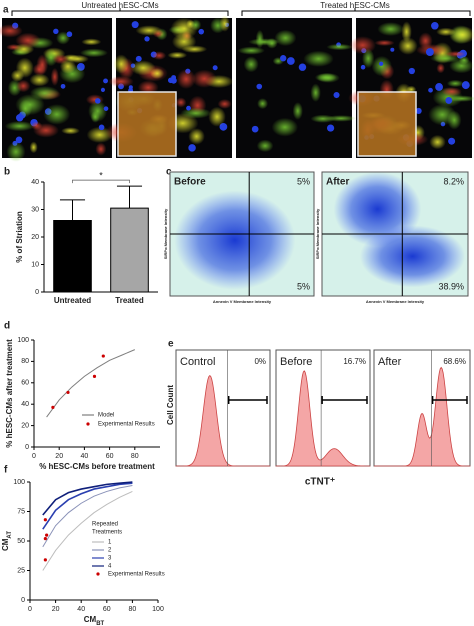  Describe the element at coordinates (223, 408) in the screenshot. I see `plot-area` at that location.